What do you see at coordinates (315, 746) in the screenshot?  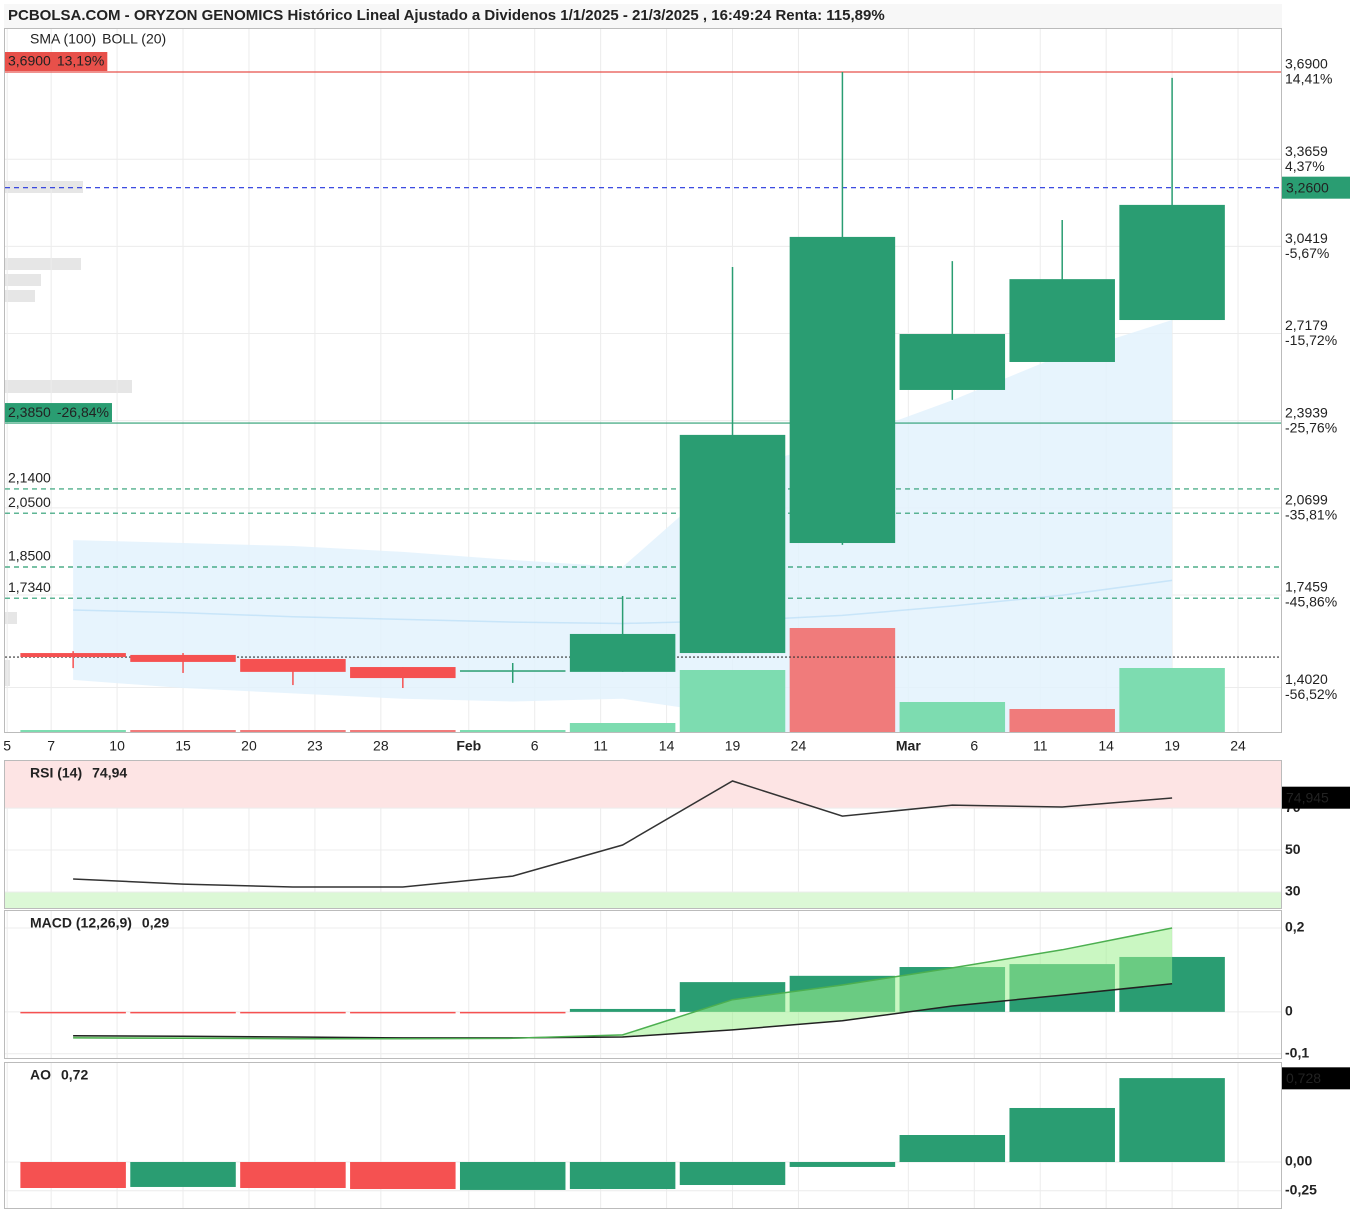 I see `x-tick-label: 23` at bounding box center [315, 746].